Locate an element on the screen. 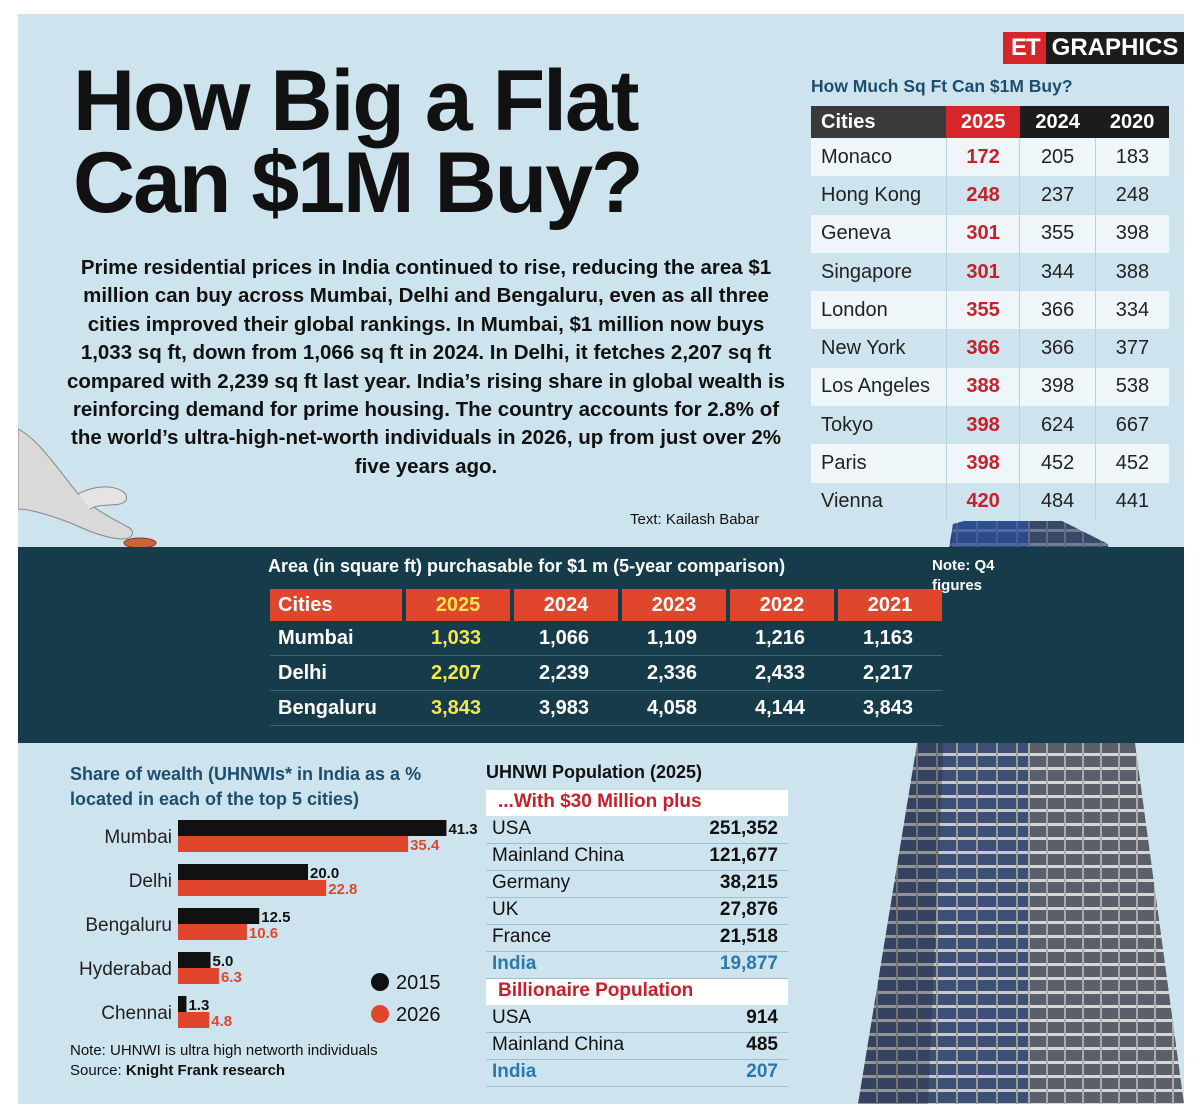 Image resolution: width=1200 pixels, height=1115 pixels. section-heading: ...With $30 Million plus is located at coordinates (637, 803).